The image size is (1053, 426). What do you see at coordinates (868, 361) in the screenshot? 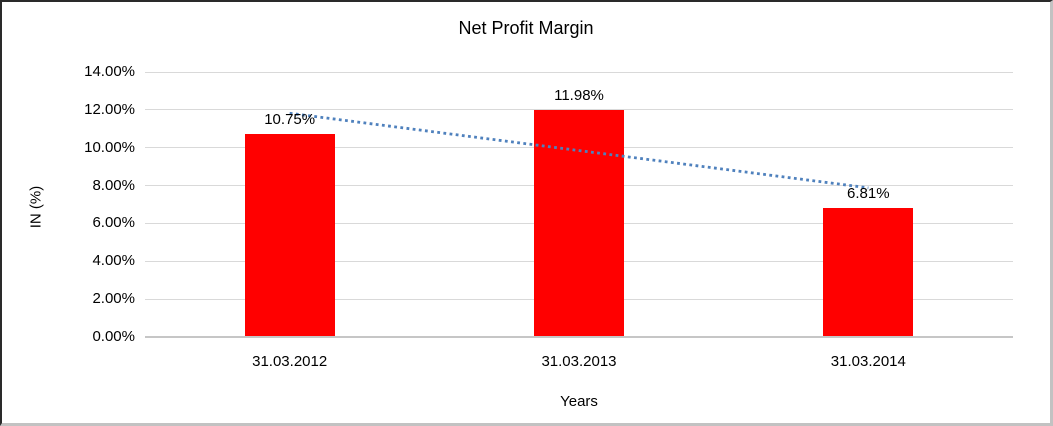
I see `x-tick-label: 31.03.2014` at bounding box center [868, 361].